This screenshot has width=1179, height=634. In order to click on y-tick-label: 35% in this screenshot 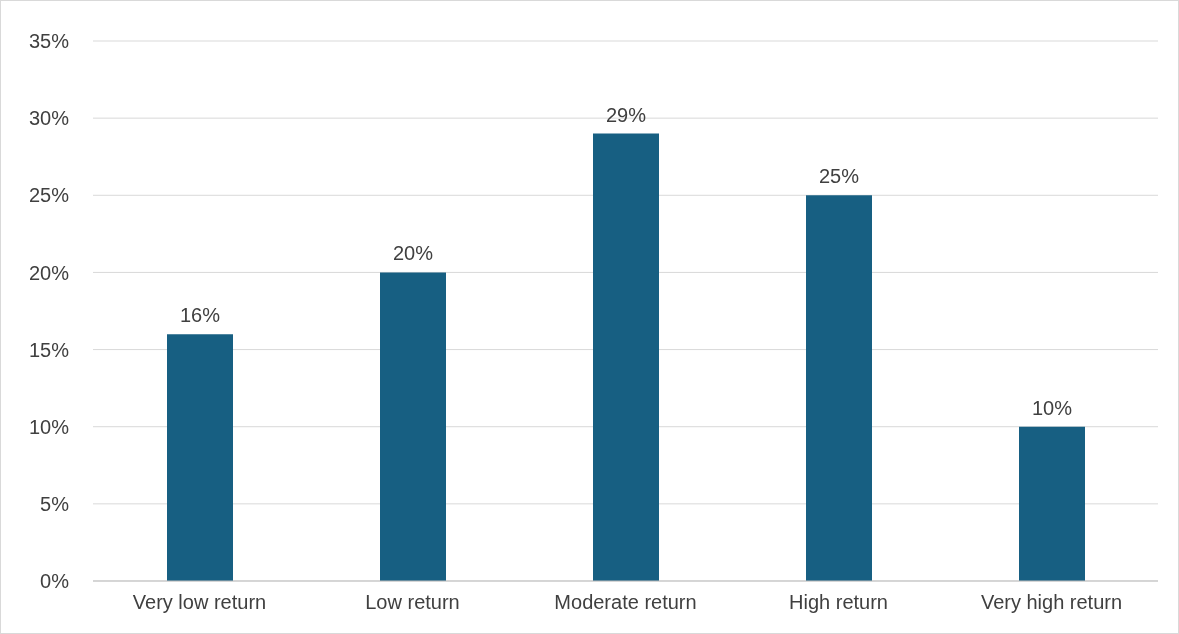, I will do `click(49, 41)`.